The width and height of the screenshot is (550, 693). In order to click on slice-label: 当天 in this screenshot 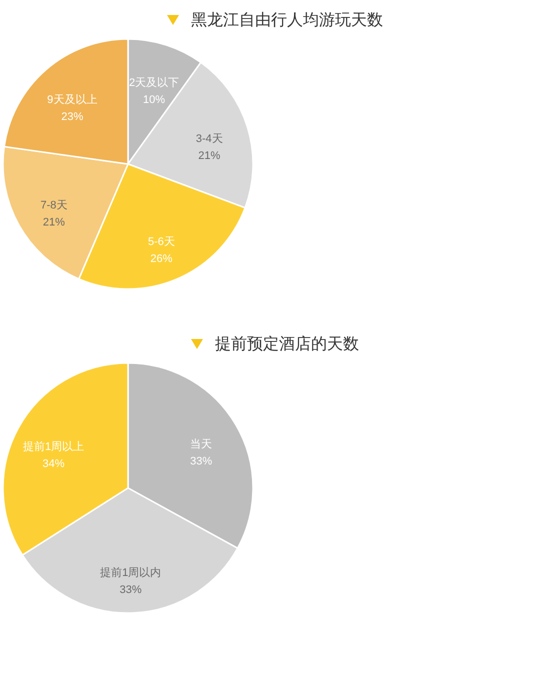, I will do `click(201, 444)`.